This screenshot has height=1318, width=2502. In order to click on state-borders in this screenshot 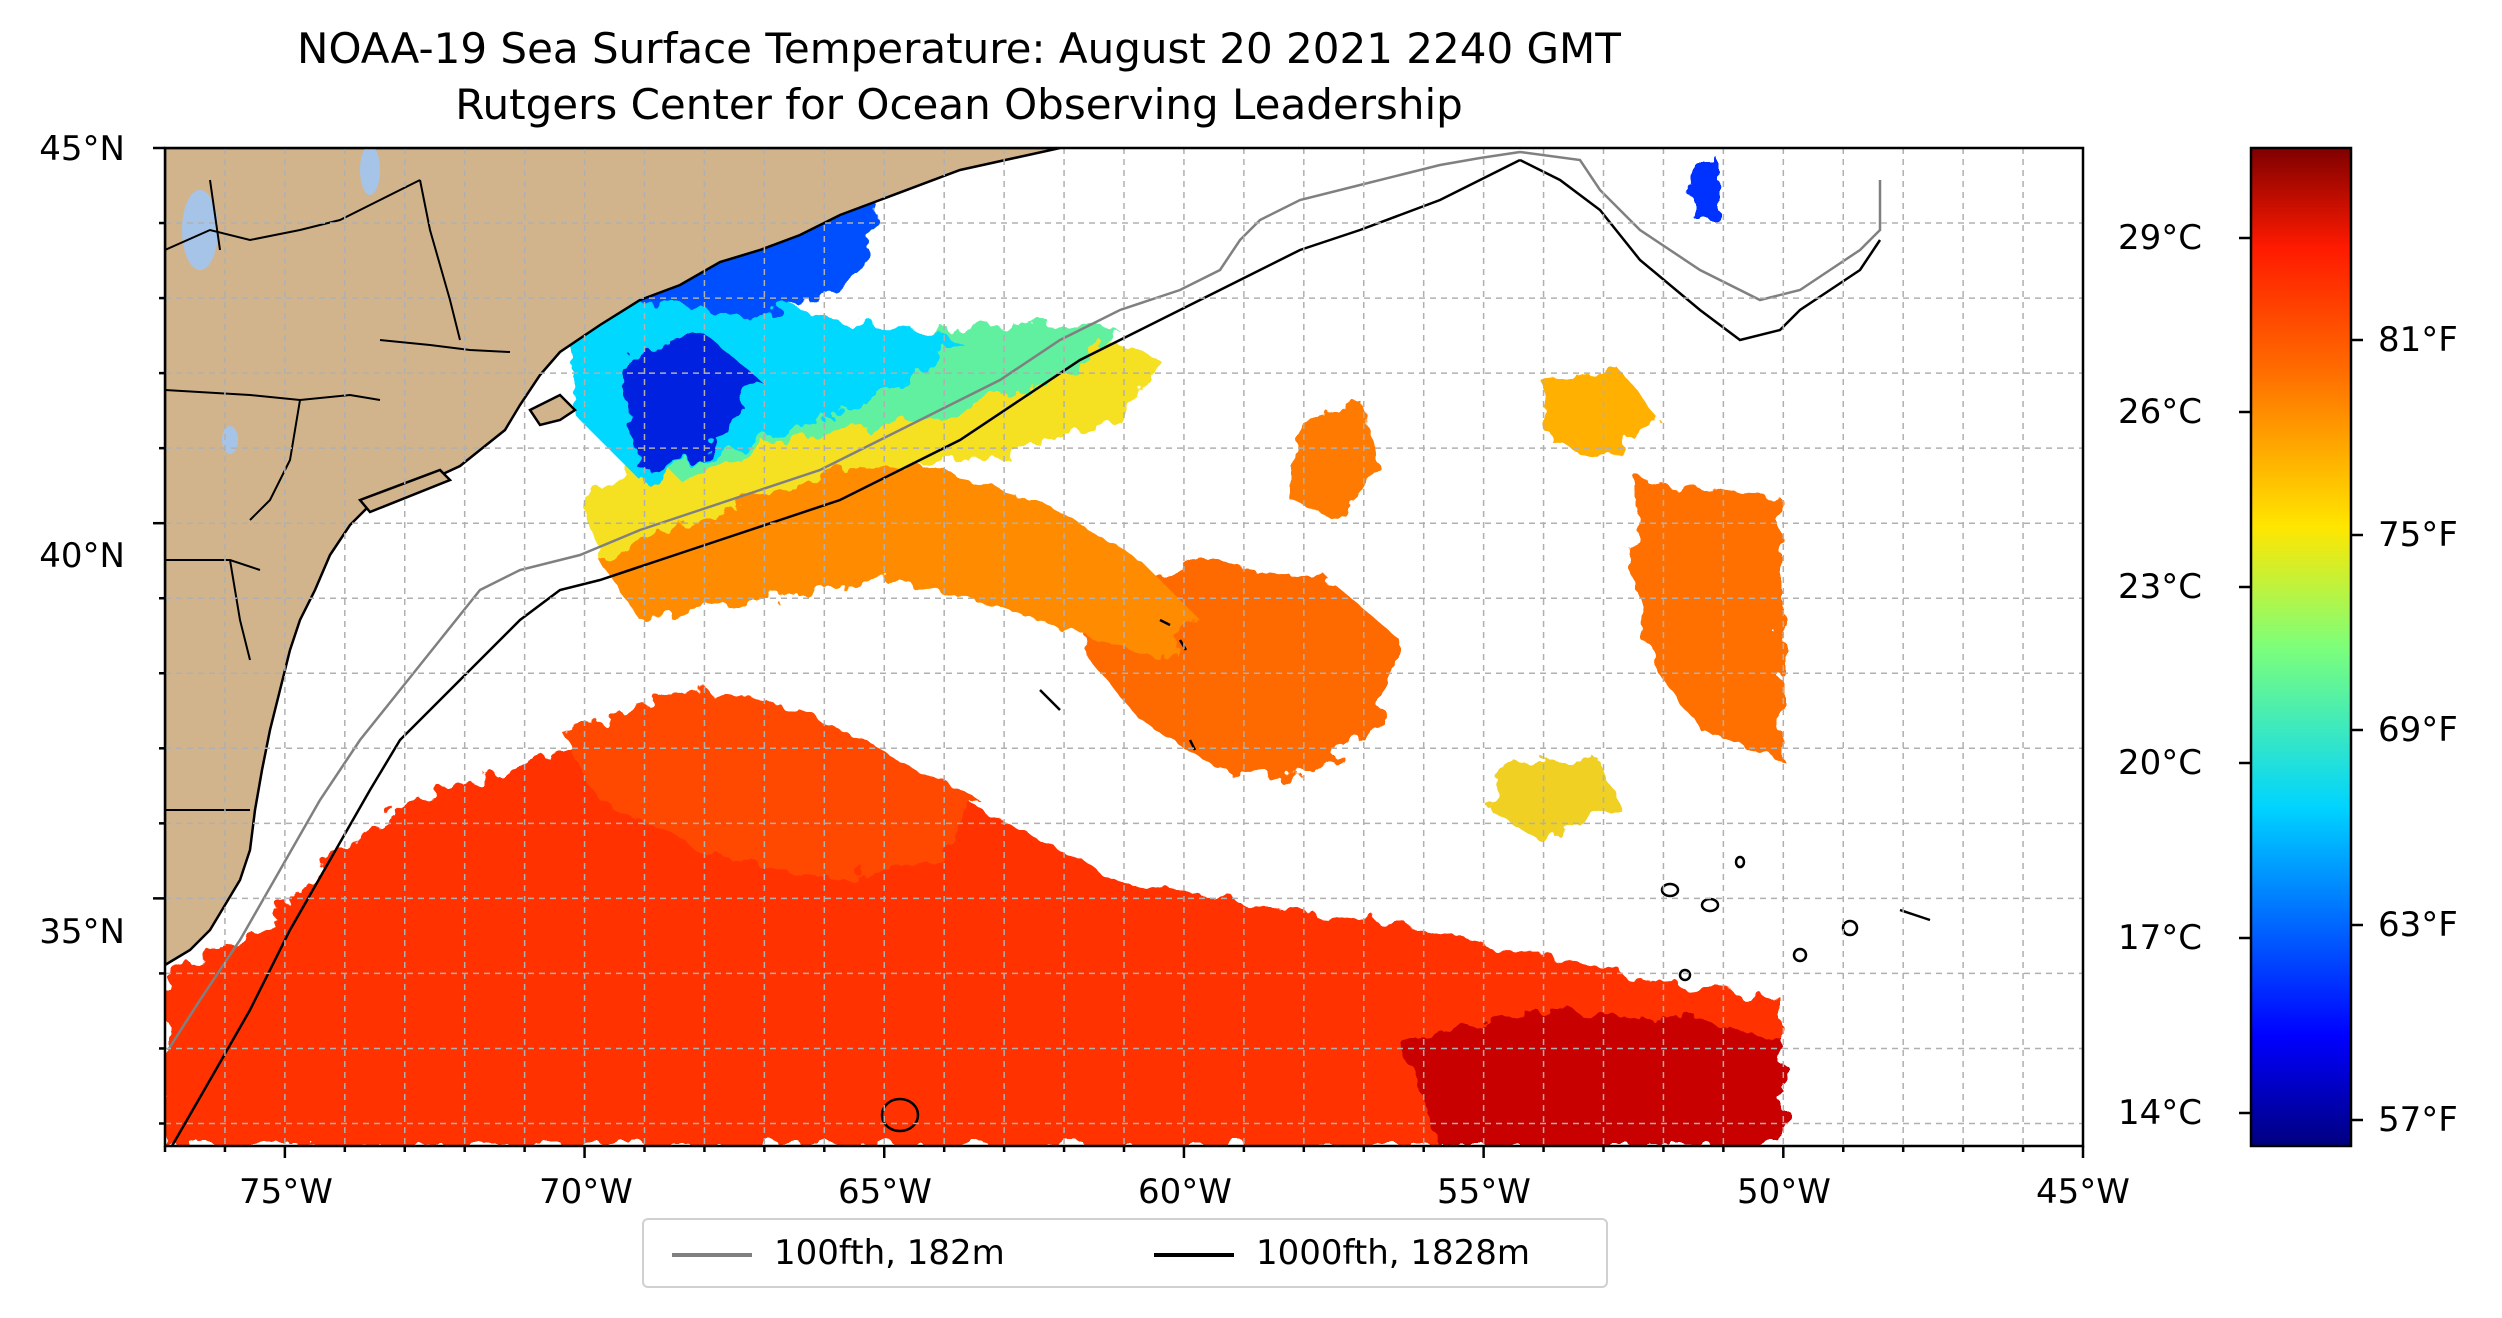, I will do `click(338, 495)`.